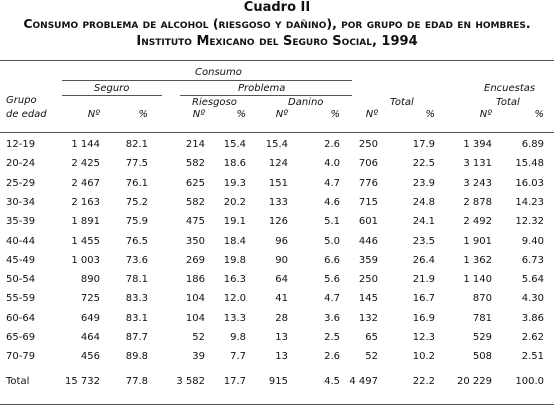 The image size is (554, 413). I want to click on cell: 133, so click(278, 202).